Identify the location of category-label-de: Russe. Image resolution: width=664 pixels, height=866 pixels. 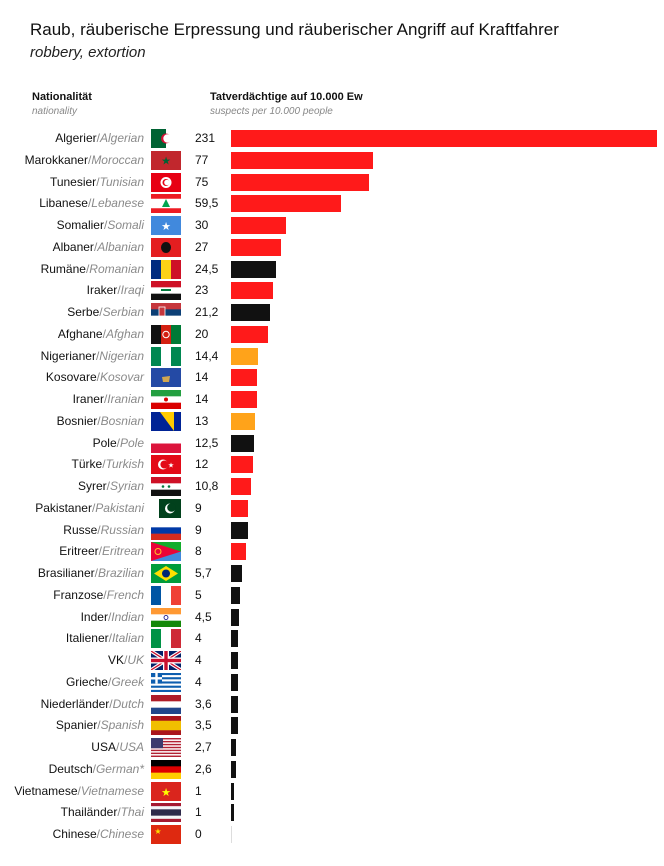
(80, 529).